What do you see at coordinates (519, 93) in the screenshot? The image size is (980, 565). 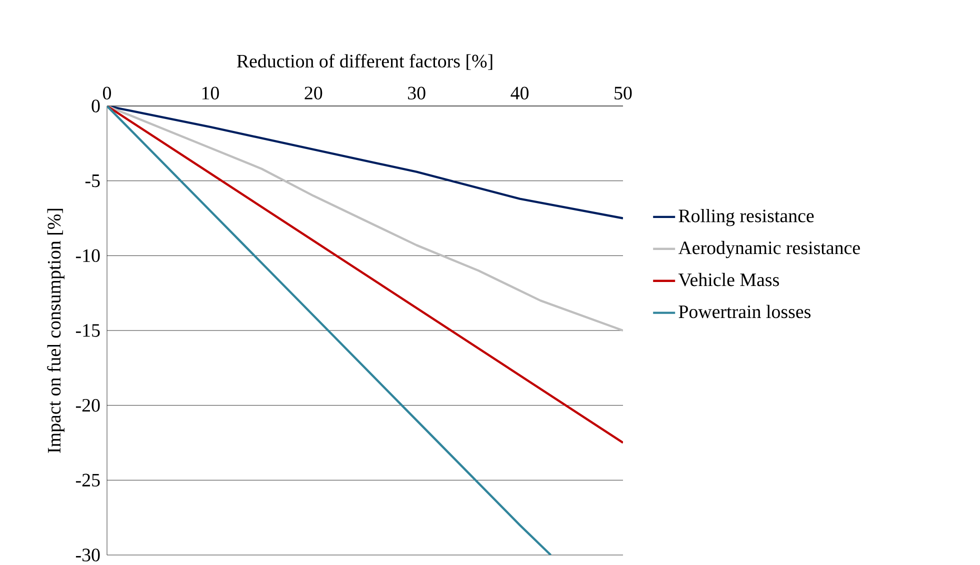 I see `x-tick-label: 40` at bounding box center [519, 93].